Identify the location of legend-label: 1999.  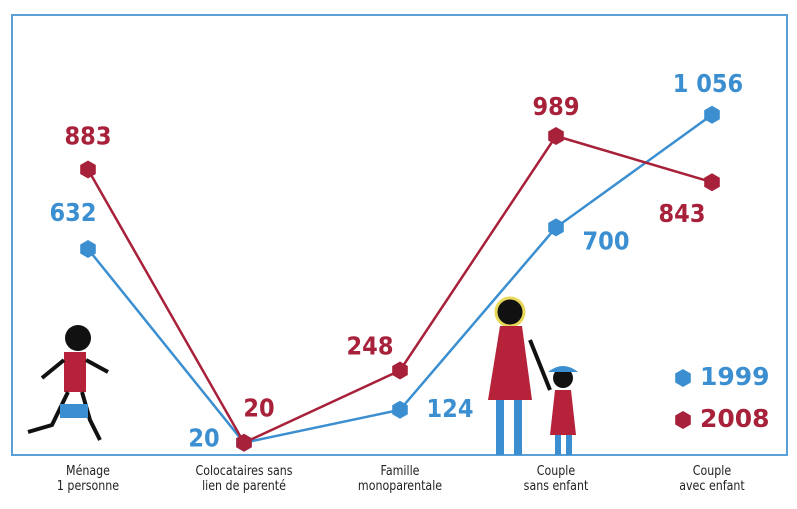
(735, 376).